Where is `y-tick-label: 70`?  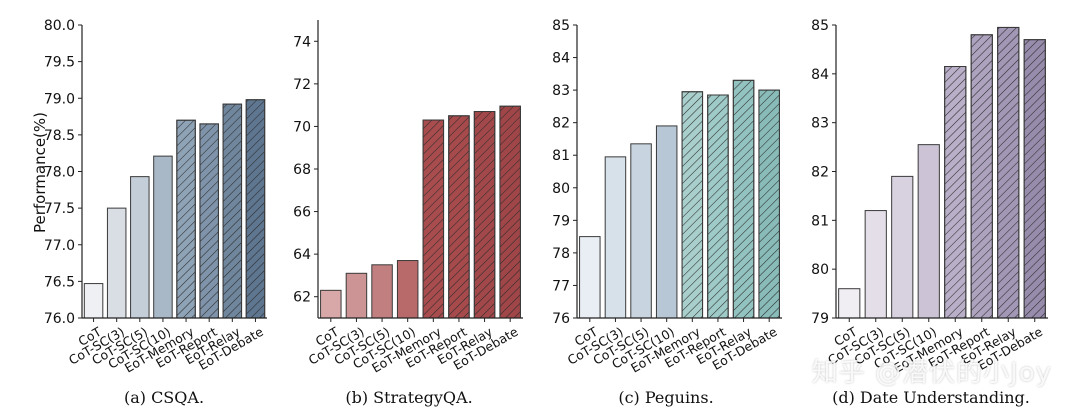
y-tick-label: 70 is located at coordinates (302, 127).